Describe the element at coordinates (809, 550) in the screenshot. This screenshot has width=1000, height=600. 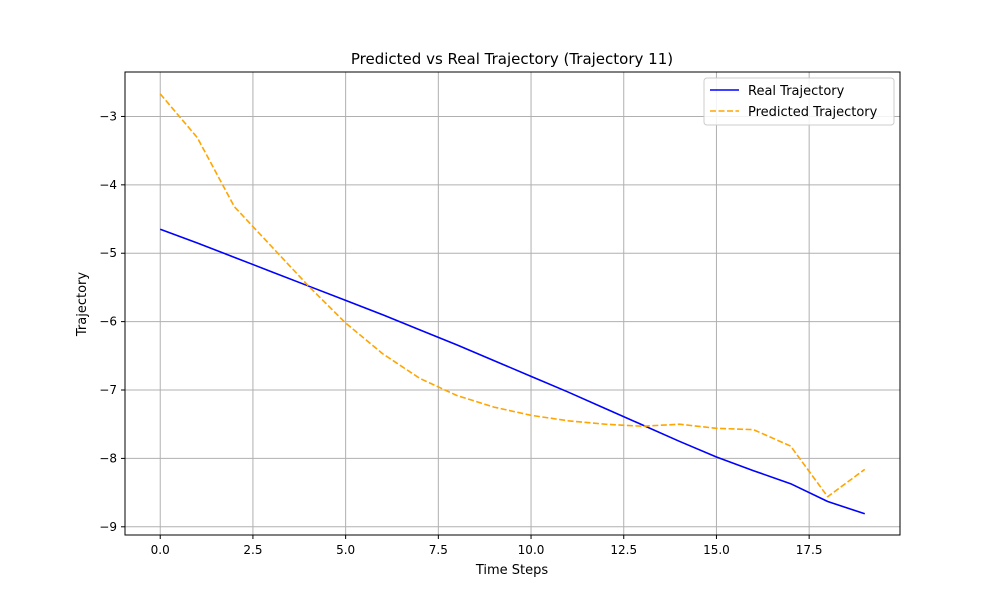
I see `x-tick-label: 17.5` at that location.